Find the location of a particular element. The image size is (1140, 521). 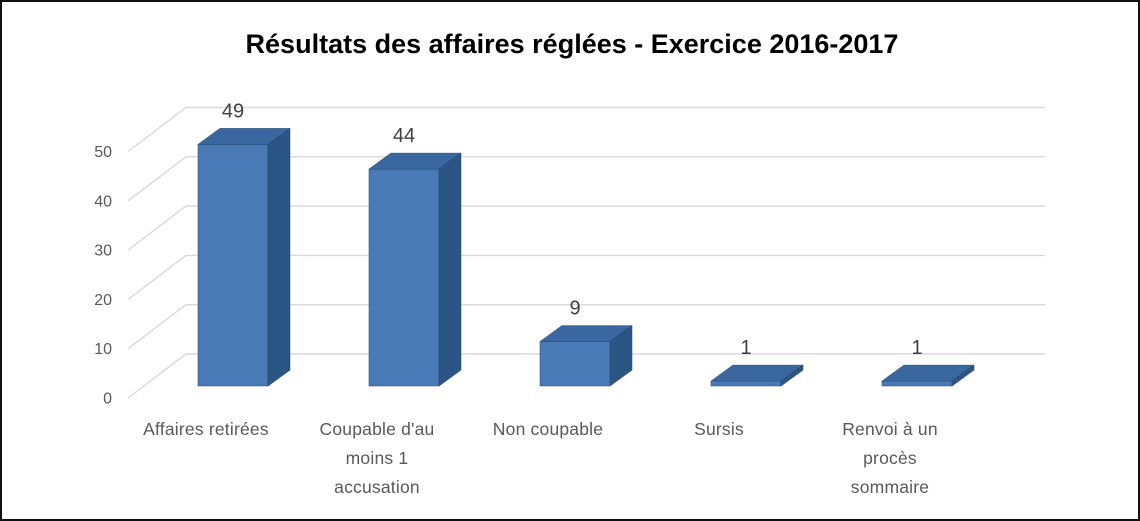

category-label-1: Coupable d'au moins 1 accusation is located at coordinates (377, 458).